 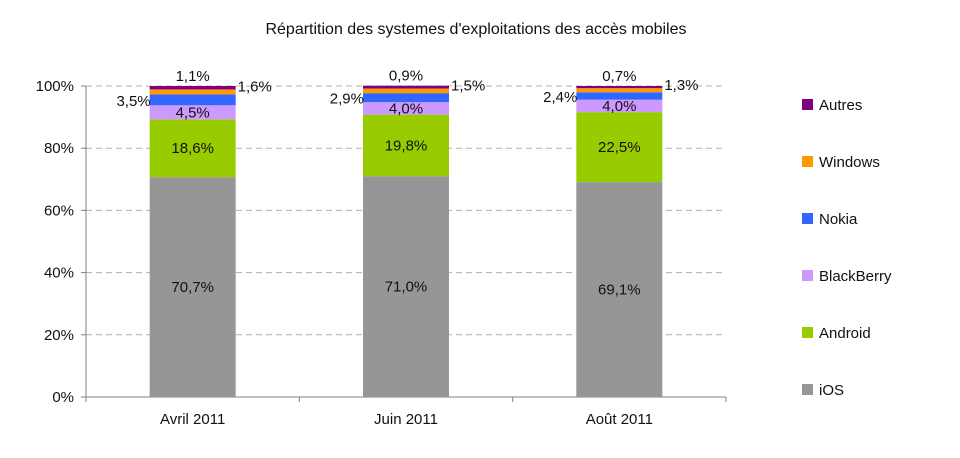 I want to click on data-label-ios: 71,0%, so click(x=406, y=287).